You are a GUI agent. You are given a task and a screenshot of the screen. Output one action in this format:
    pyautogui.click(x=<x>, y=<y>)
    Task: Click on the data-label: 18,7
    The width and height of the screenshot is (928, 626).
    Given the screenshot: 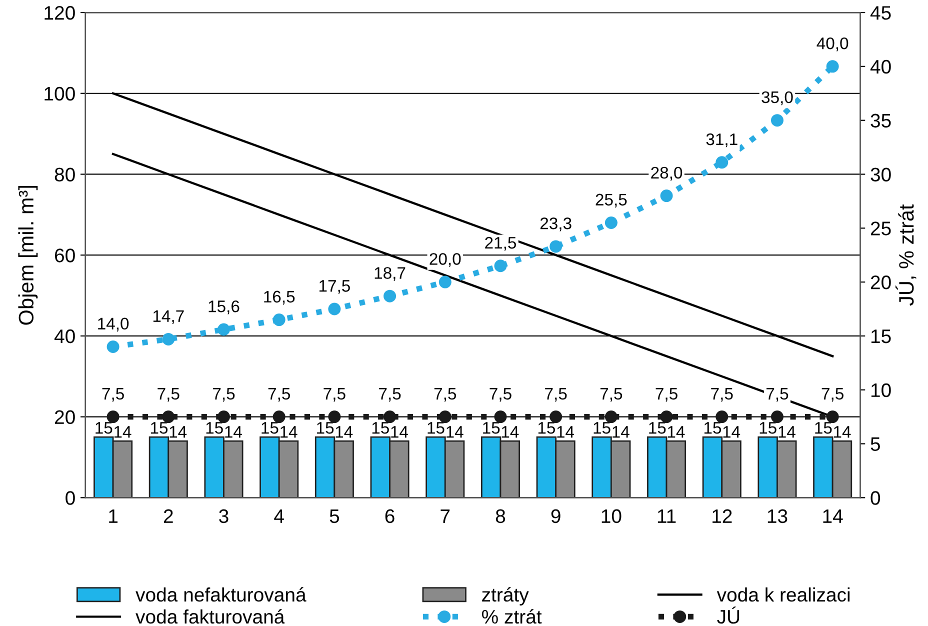 What is the action you would take?
    pyautogui.click(x=390, y=274)
    